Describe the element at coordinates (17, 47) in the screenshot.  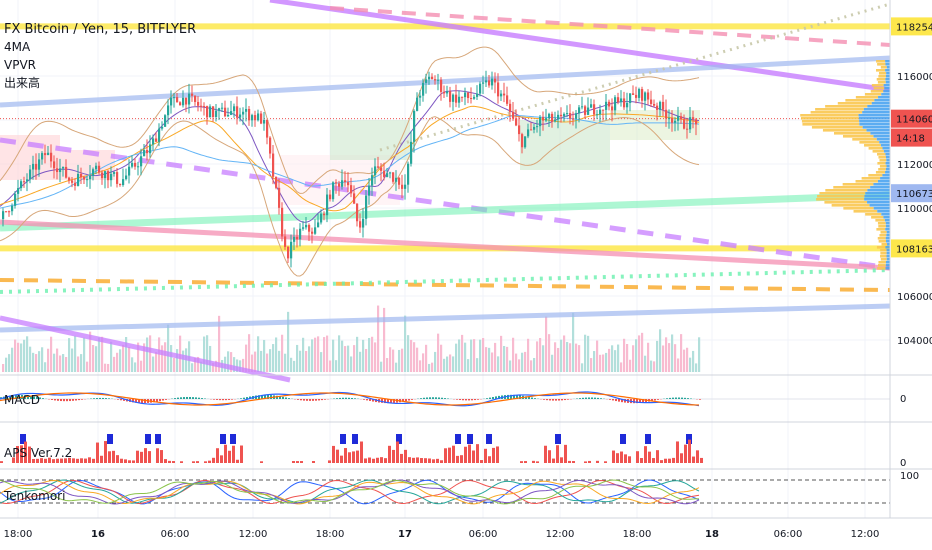
I see `indicator-legend-4ma: 4MA` at that location.